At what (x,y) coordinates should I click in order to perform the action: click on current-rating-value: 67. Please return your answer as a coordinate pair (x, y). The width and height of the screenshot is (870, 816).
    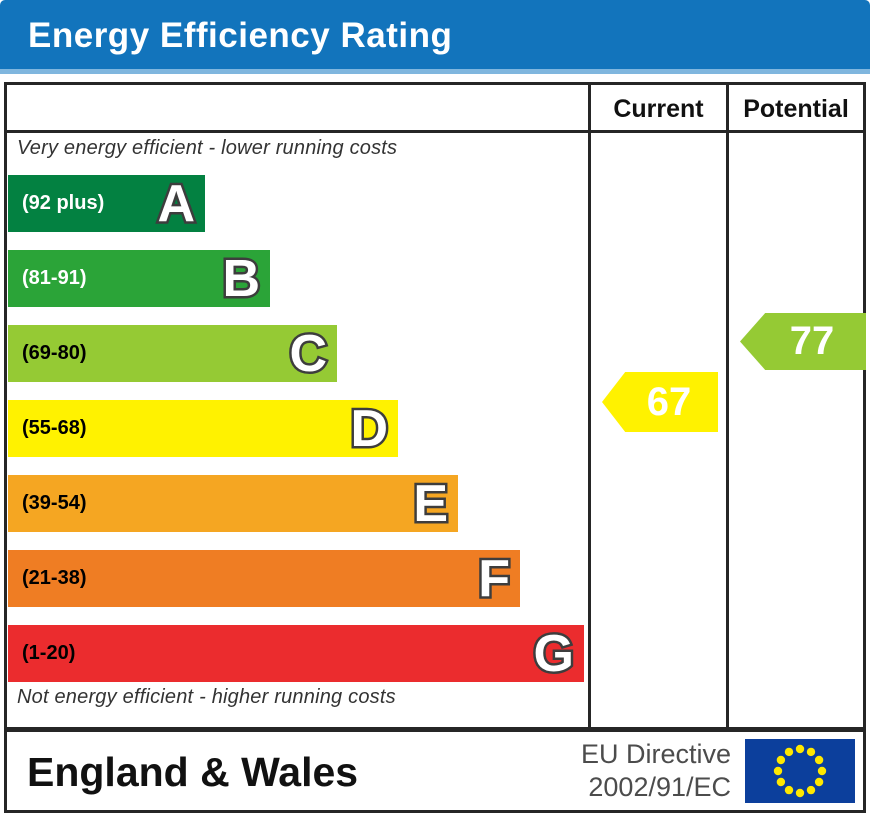
    Looking at the image, I should click on (669, 401).